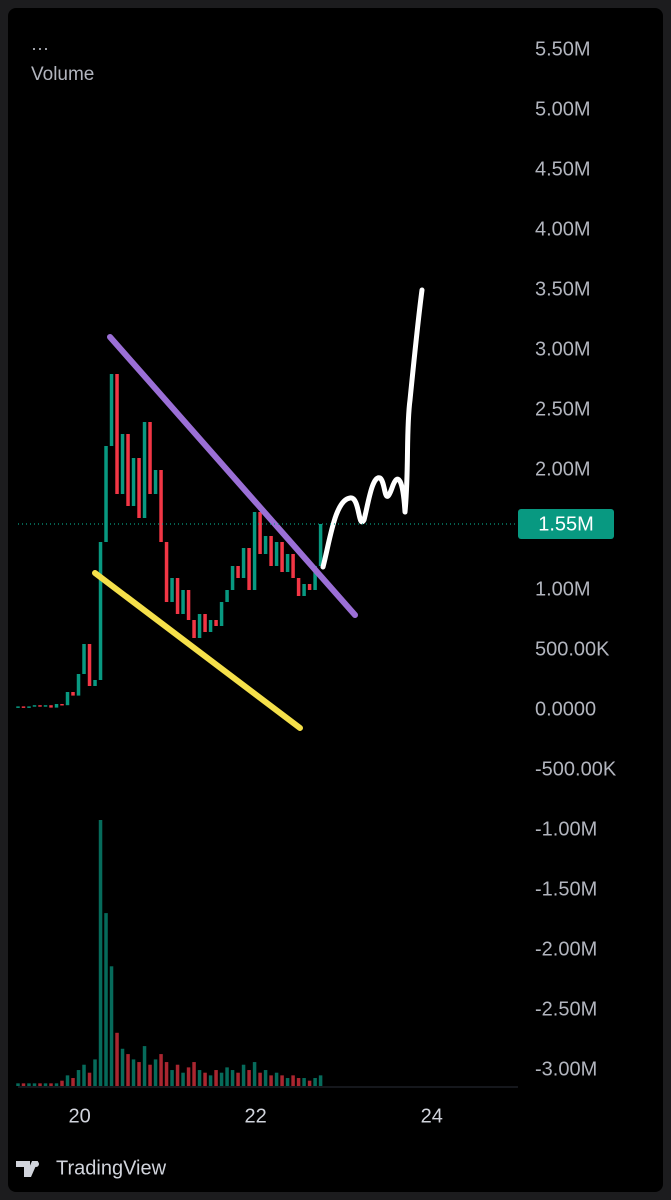 Image resolution: width=671 pixels, height=1200 pixels. Describe the element at coordinates (40, 48) in the screenshot. I see `menu: ···` at that location.